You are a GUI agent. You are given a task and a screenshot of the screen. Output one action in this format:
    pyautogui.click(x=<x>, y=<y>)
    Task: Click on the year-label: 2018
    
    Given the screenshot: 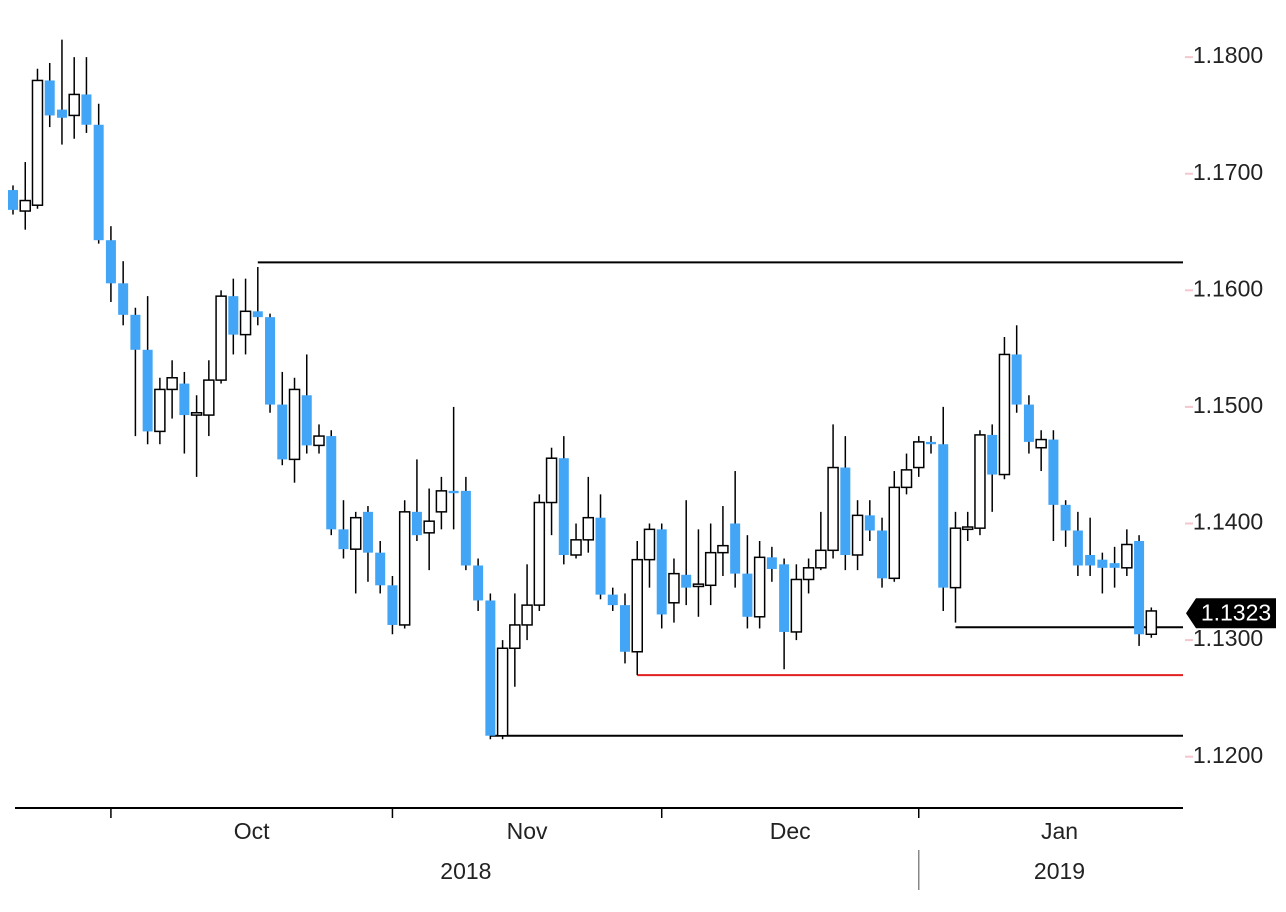 What is the action you would take?
    pyautogui.click(x=465, y=871)
    